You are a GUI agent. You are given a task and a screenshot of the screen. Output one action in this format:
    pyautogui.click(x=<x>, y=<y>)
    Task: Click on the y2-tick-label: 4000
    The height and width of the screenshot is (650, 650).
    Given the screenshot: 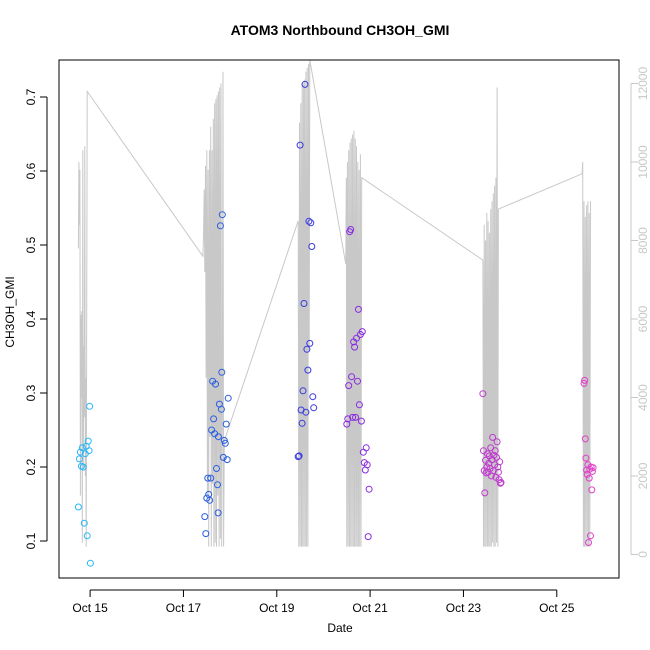 What is the action you would take?
    pyautogui.click(x=643, y=397)
    